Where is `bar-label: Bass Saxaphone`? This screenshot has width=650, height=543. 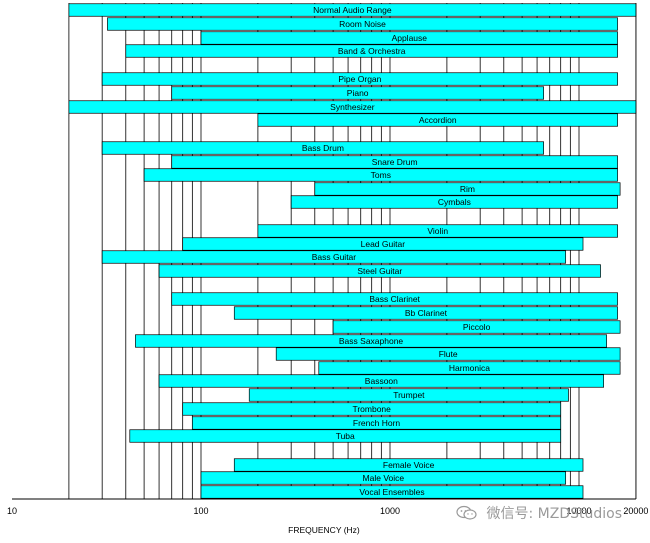
bar-label: Bass Saxaphone is located at coordinates (371, 341).